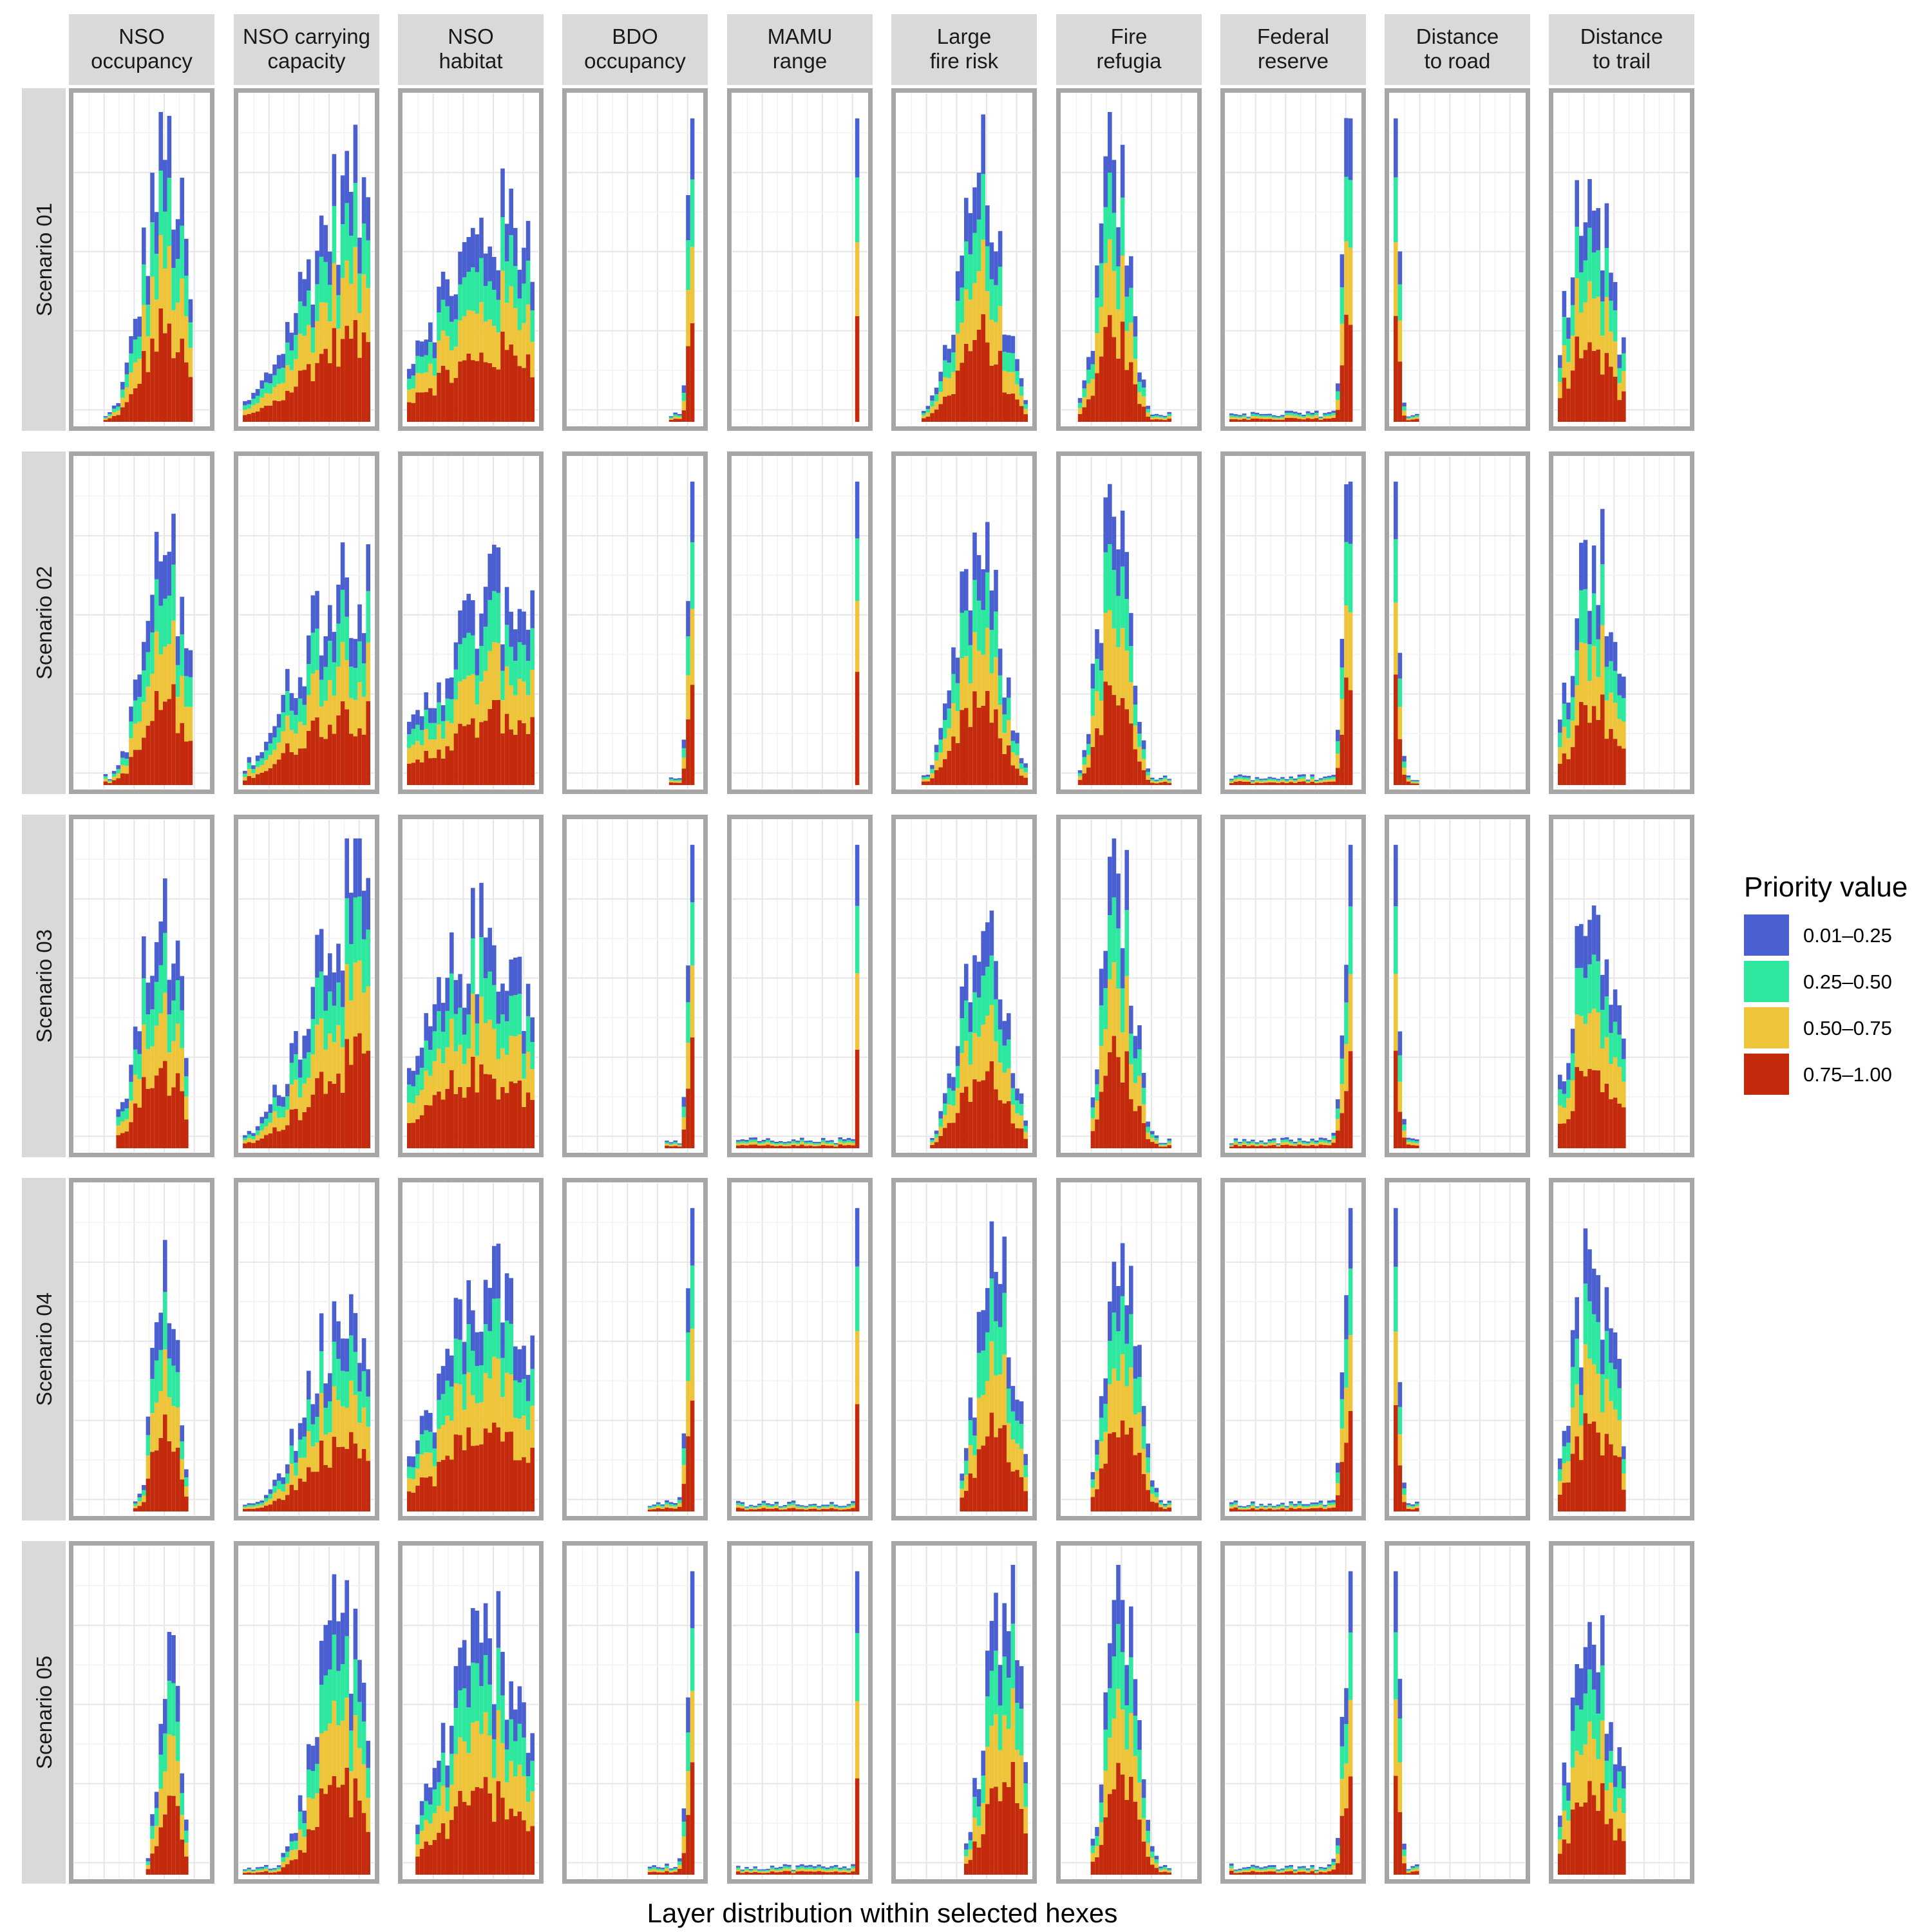  Describe the element at coordinates (635, 623) in the screenshot. I see `panel-background` at that location.